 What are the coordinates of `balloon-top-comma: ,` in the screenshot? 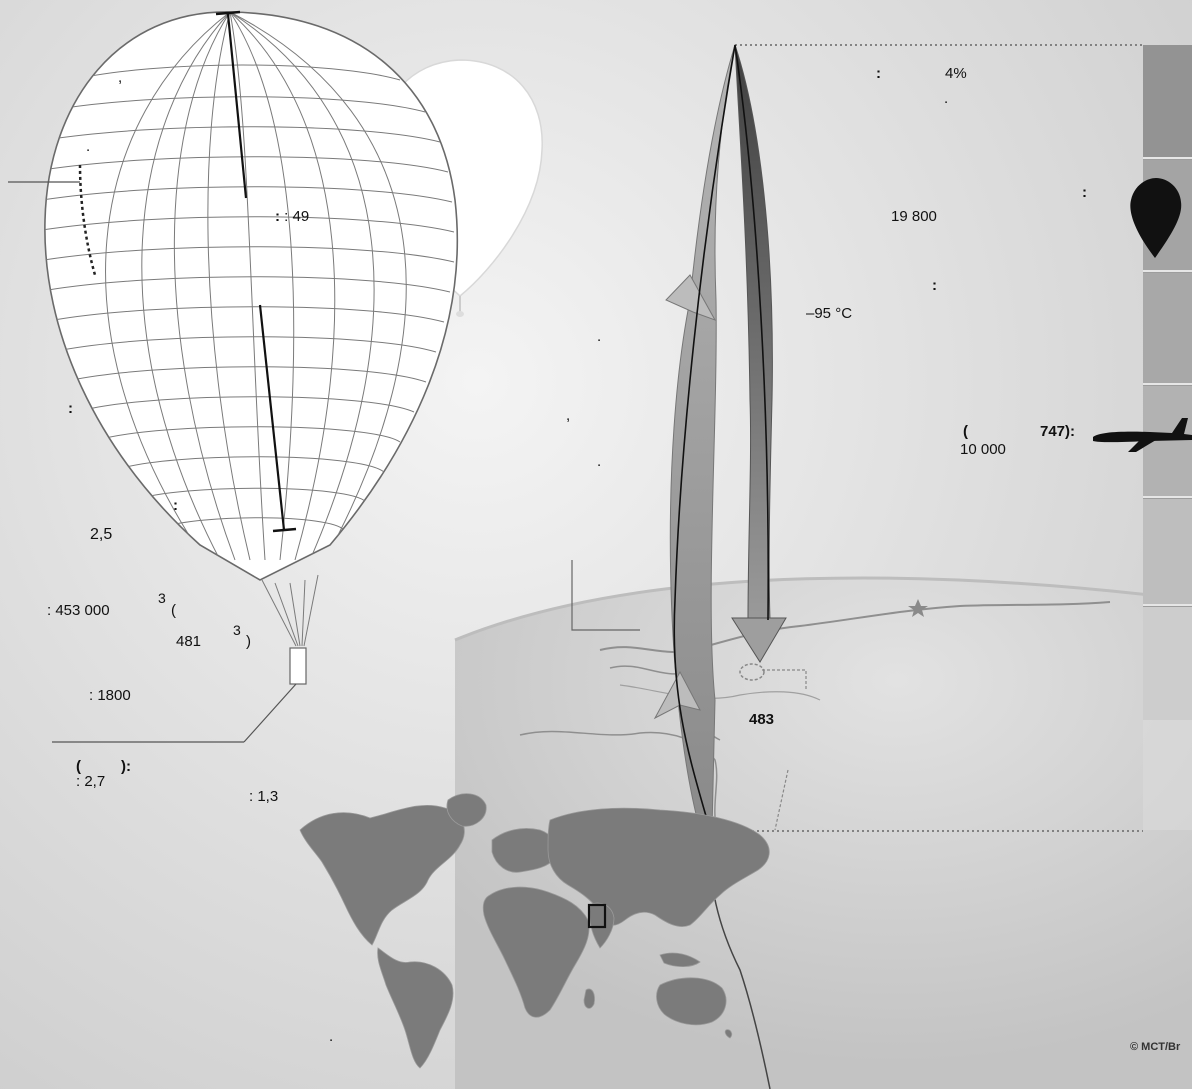 It's located at (120, 77).